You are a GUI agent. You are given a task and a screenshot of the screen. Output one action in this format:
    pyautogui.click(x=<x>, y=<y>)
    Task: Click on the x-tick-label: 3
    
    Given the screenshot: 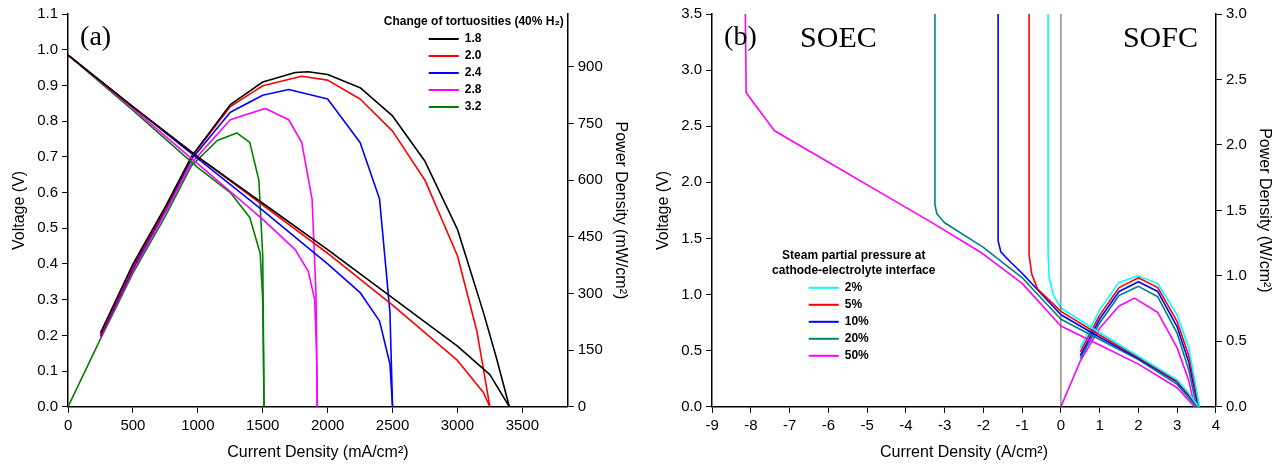 What is the action you would take?
    pyautogui.click(x=1177, y=424)
    